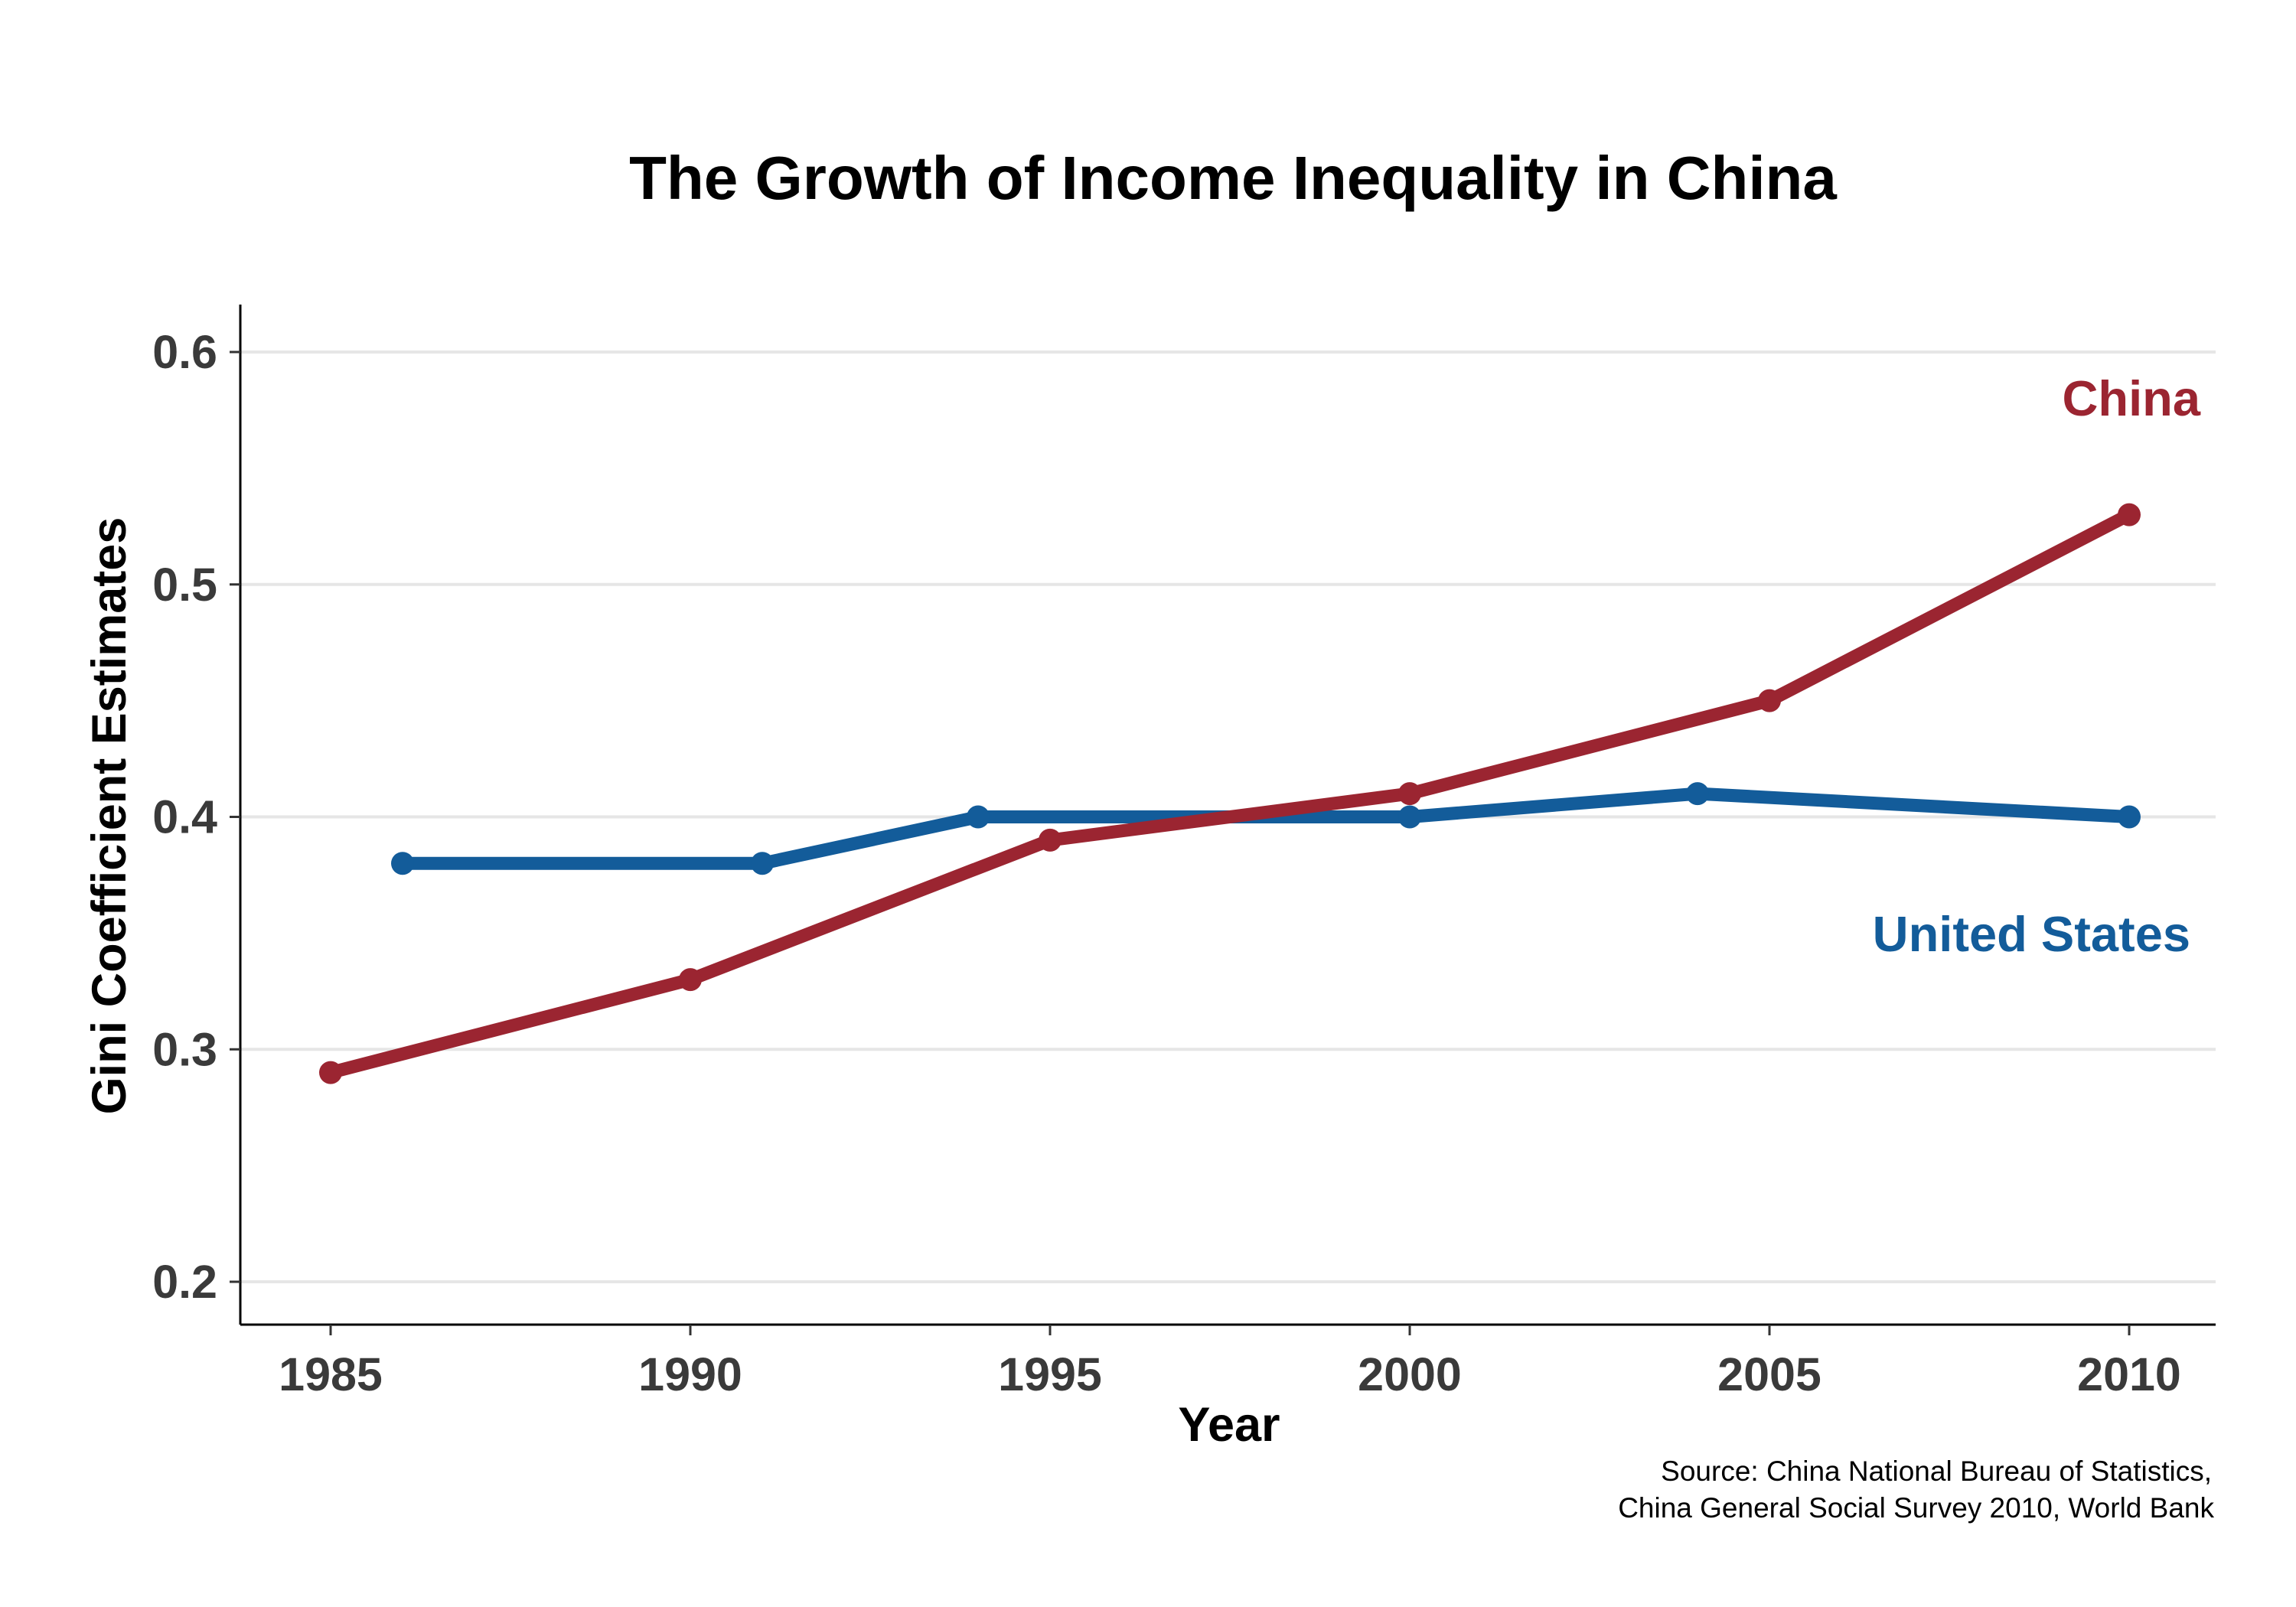 The image size is (2296, 1607). Describe the element at coordinates (331, 1374) in the screenshot. I see `x-tick-label: 1985` at that location.